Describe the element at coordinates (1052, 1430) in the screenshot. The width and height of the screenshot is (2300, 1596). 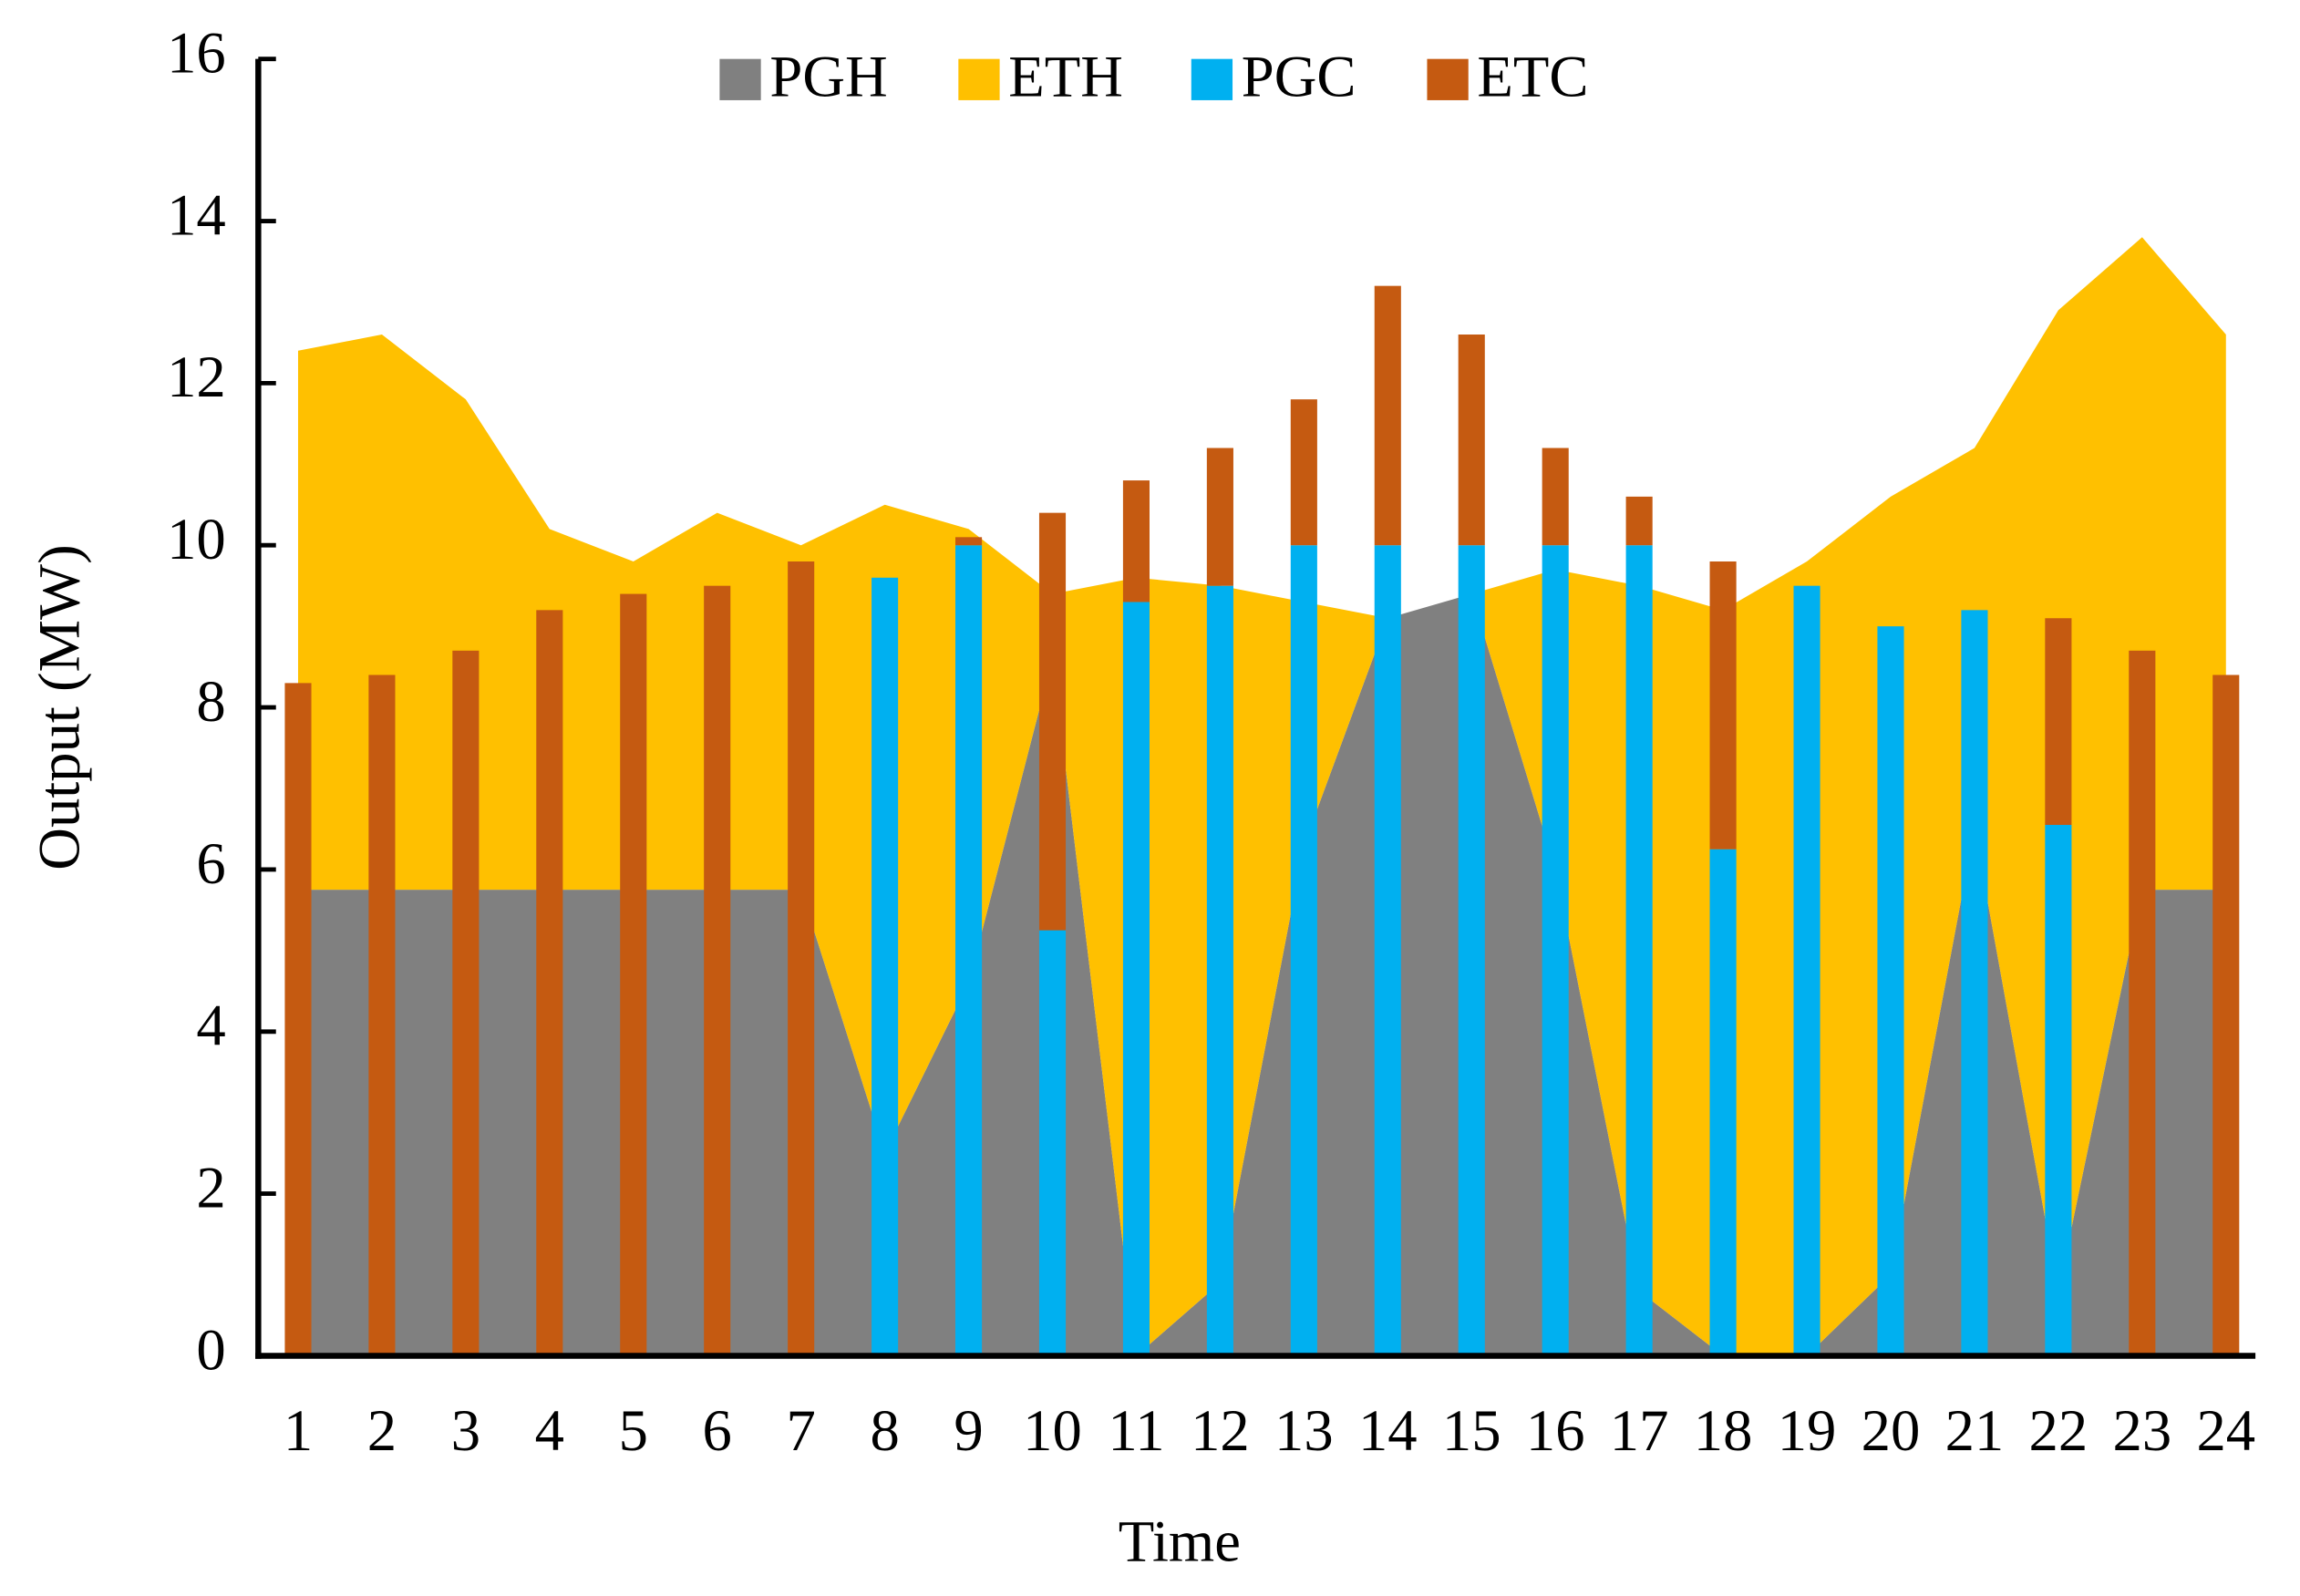
I see `x-tick-label: 10` at that location.